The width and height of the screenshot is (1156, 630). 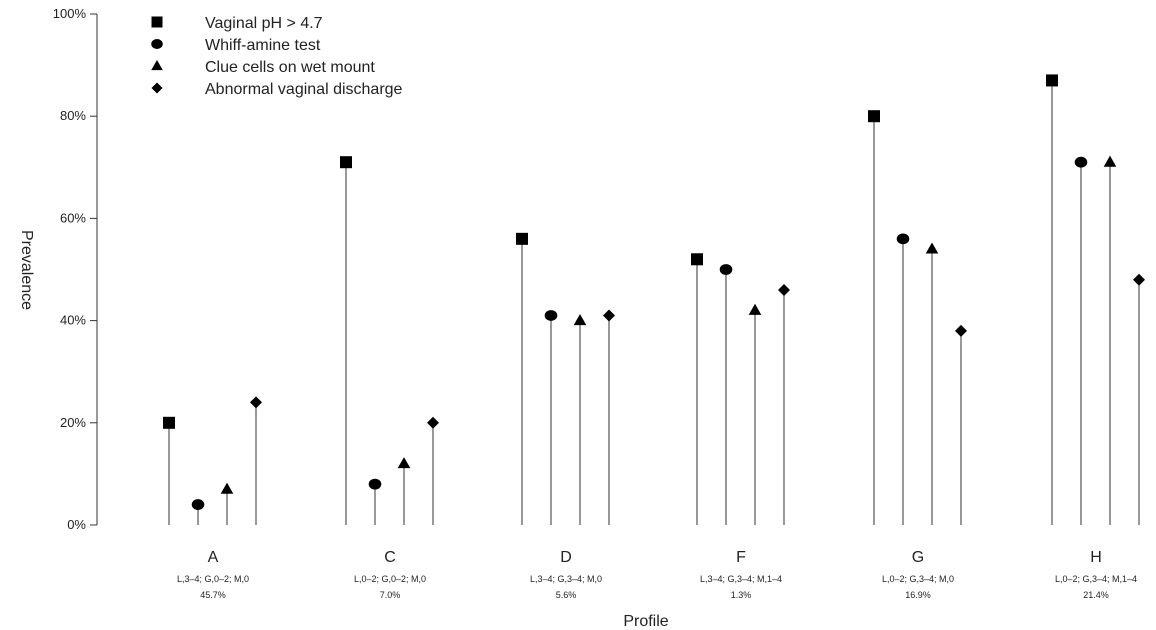 I want to click on y-tick-label: 20%, so click(x=73, y=422).